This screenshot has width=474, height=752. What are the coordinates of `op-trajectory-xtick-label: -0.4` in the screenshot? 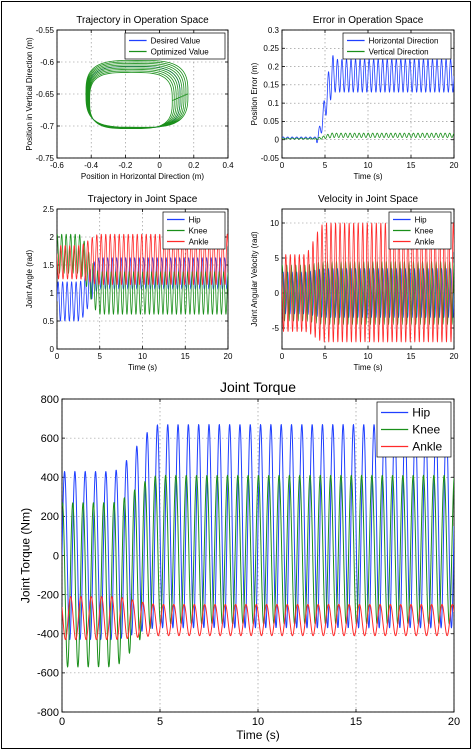 It's located at (91, 165).